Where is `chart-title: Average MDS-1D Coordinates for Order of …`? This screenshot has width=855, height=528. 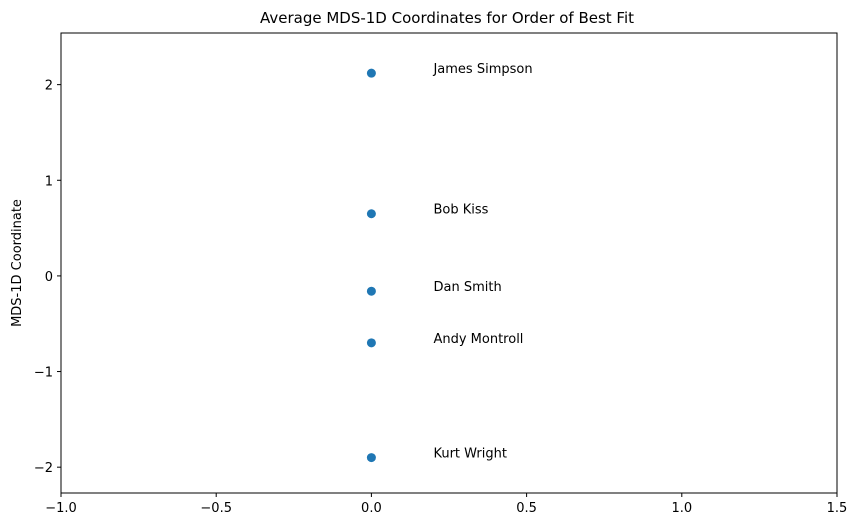 chart-title: Average MDS-1D Coordinates for Order of … is located at coordinates (447, 18).